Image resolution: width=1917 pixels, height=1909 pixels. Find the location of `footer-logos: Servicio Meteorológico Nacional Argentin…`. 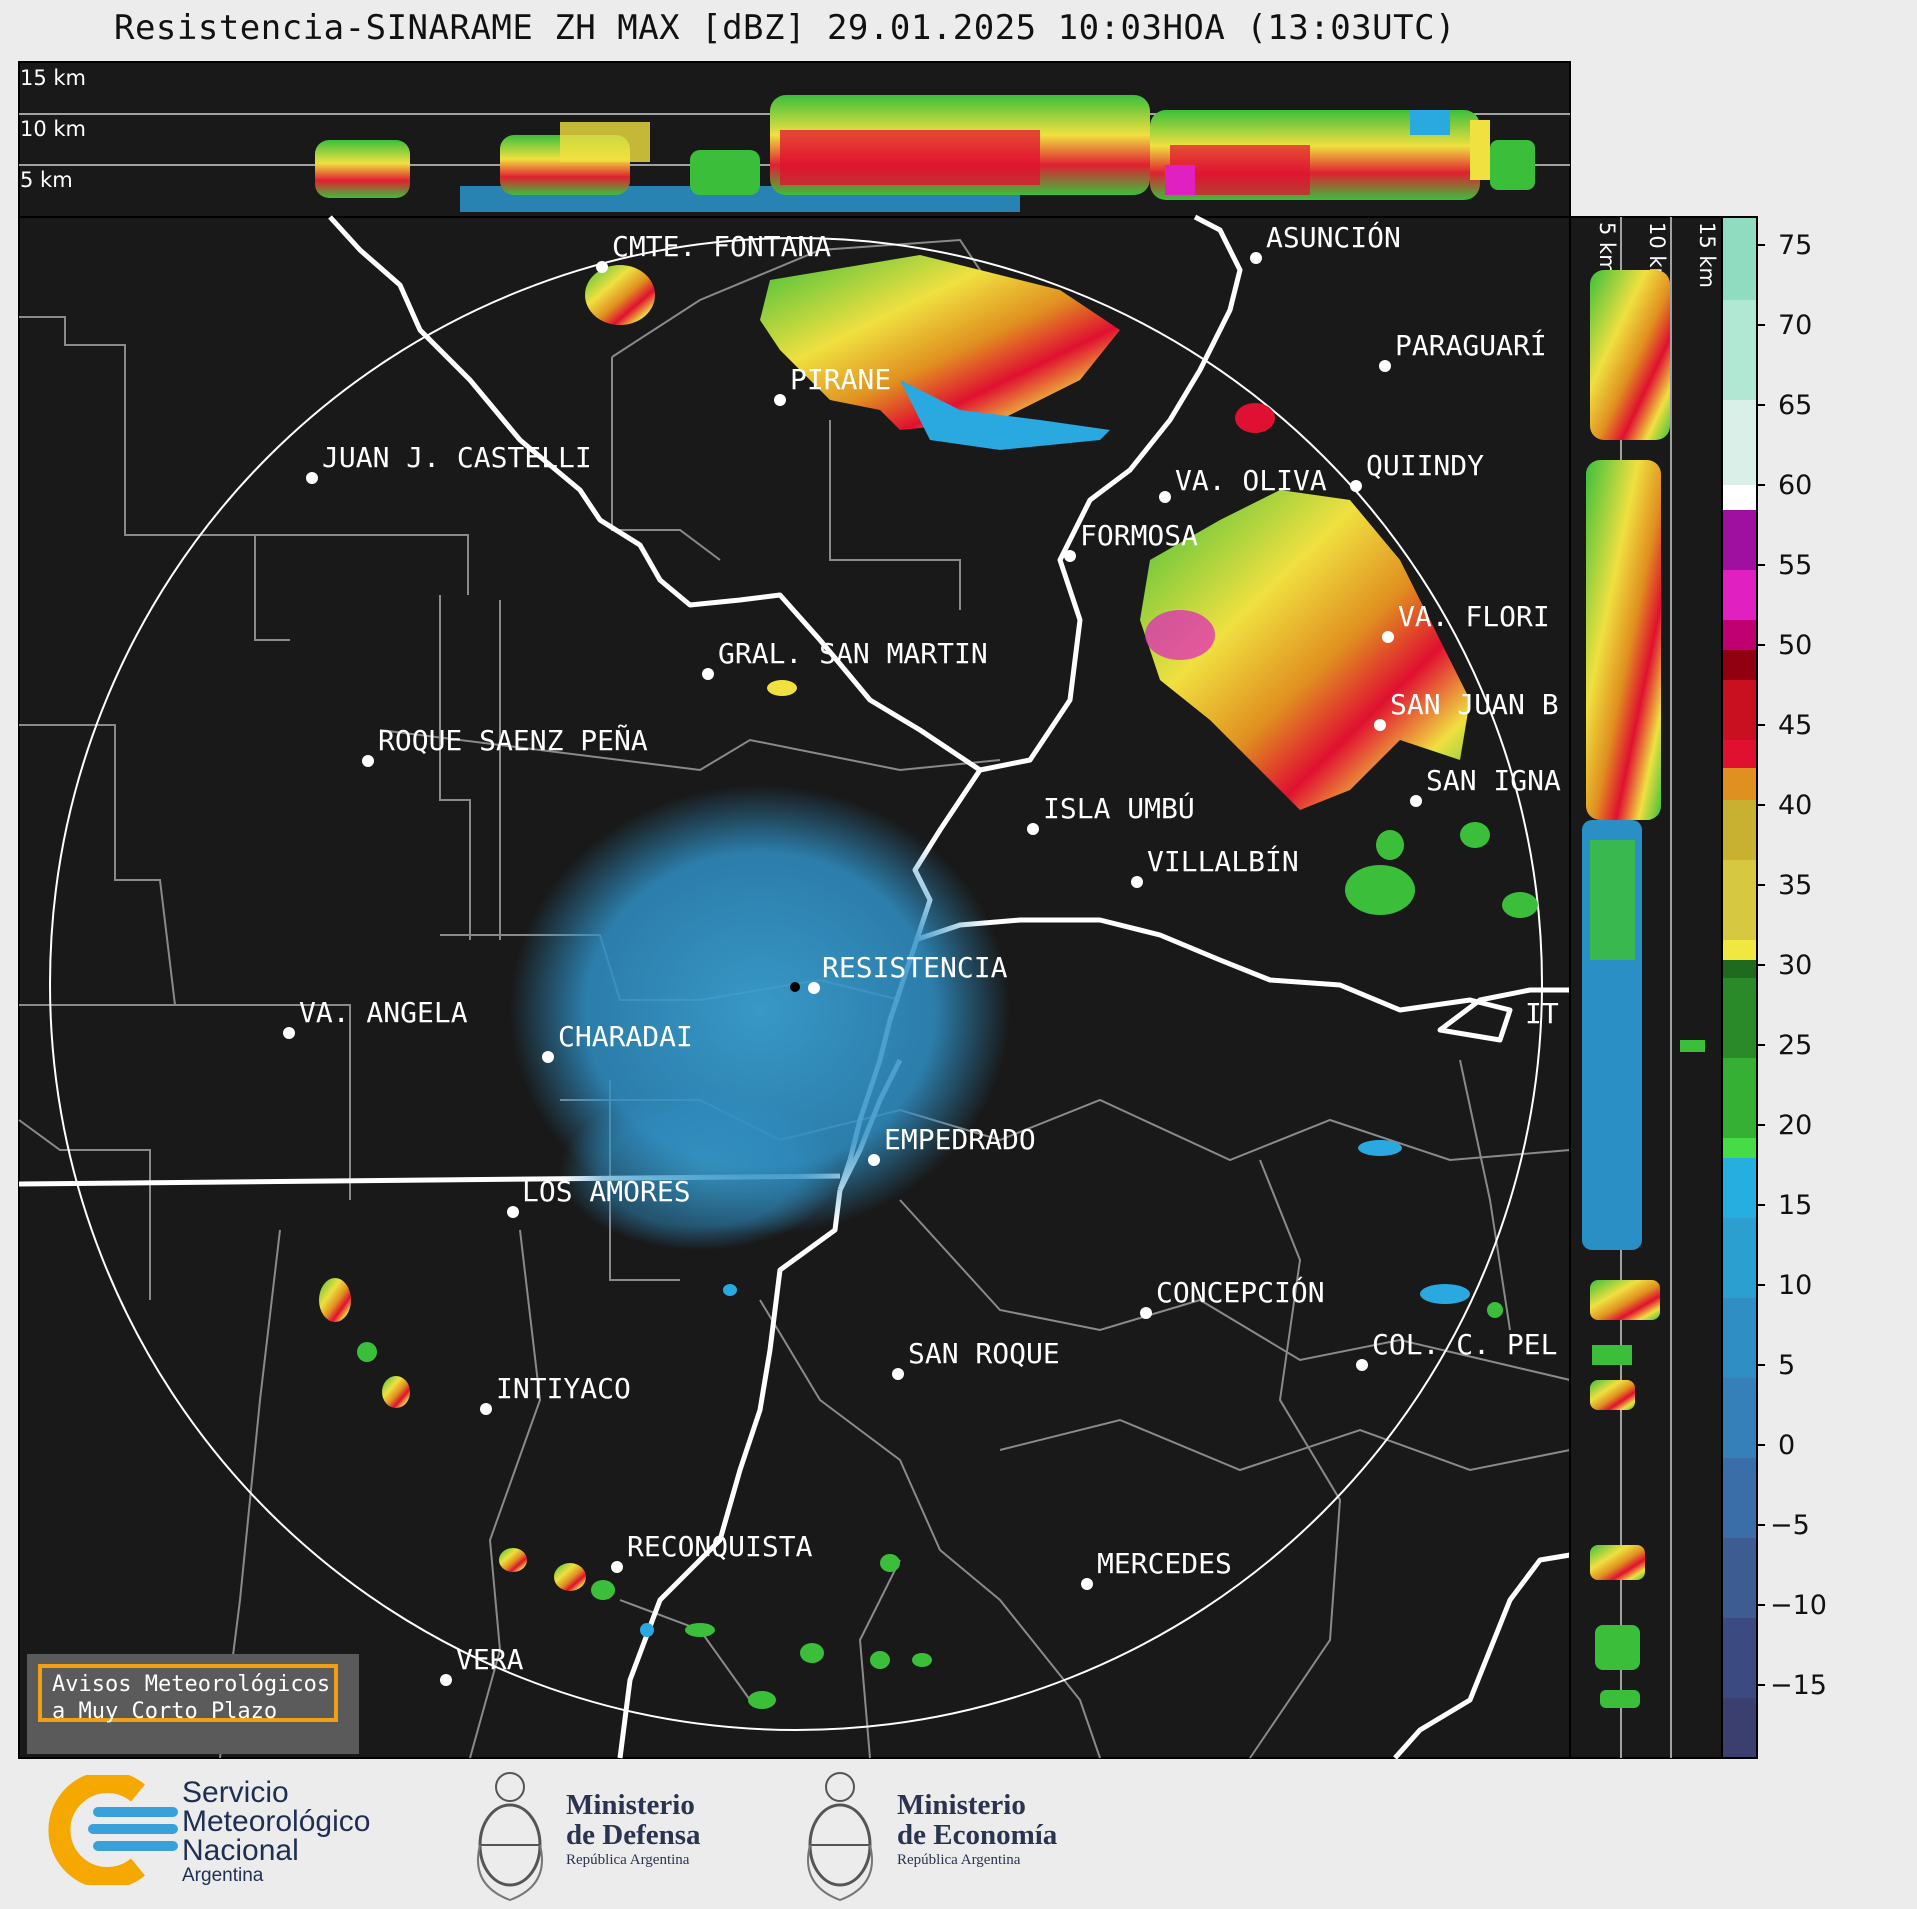

footer-logos: Servicio Meteorológico Nacional Argentin… is located at coordinates (958, 1834).